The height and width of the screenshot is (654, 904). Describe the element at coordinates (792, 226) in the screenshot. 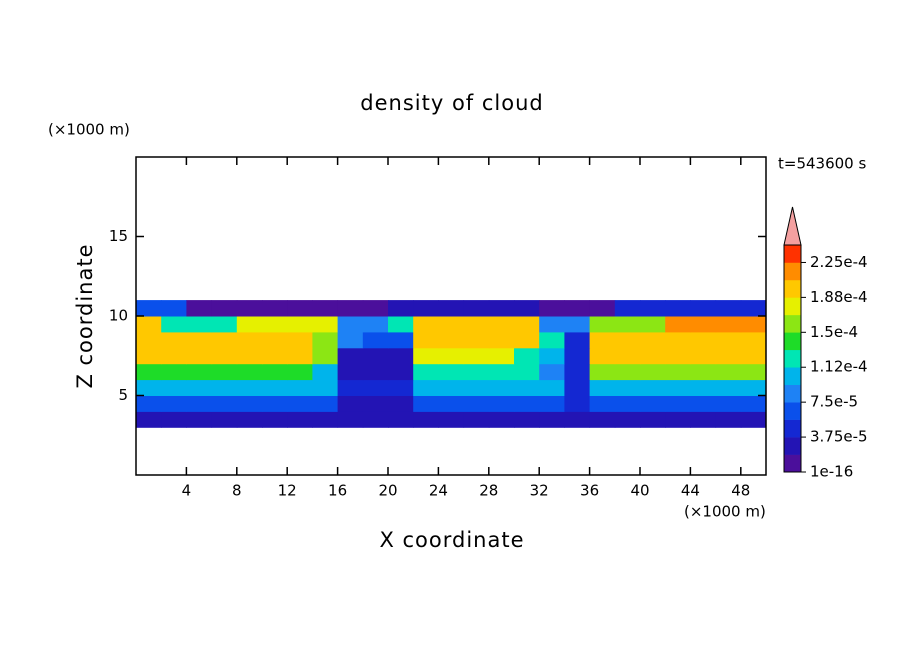

I see `colorbar-extend` at that location.